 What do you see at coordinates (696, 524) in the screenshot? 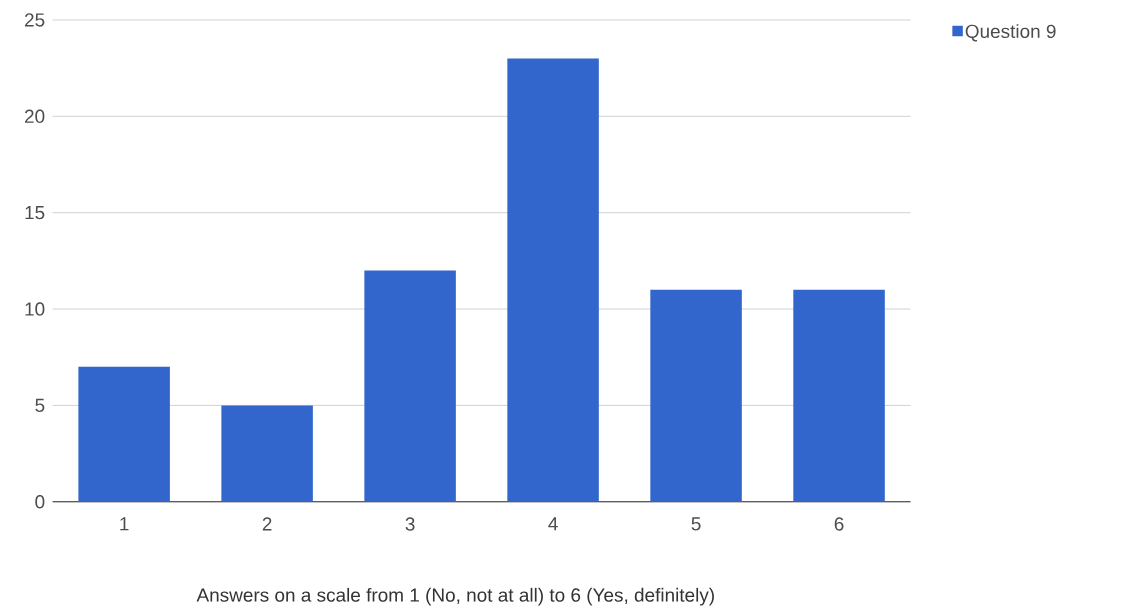
I see `x-tick-label: 5` at bounding box center [696, 524].